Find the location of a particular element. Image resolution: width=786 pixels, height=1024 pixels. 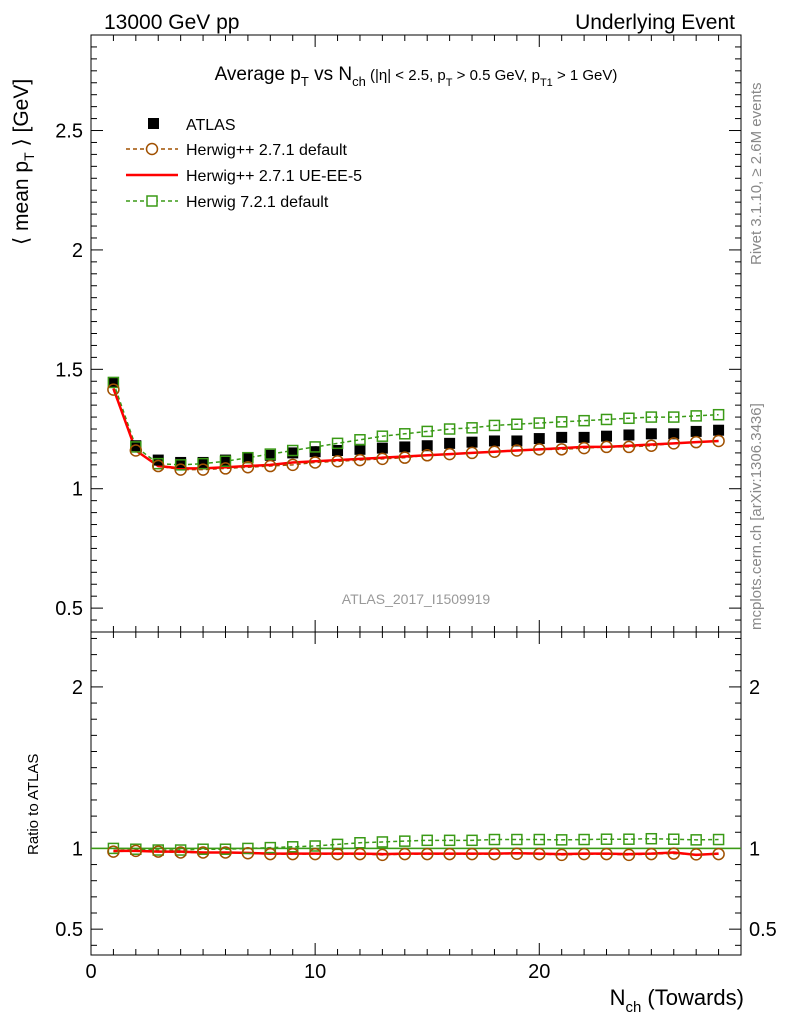

x-axis-label: Nch (Towards) is located at coordinates (677, 1000).